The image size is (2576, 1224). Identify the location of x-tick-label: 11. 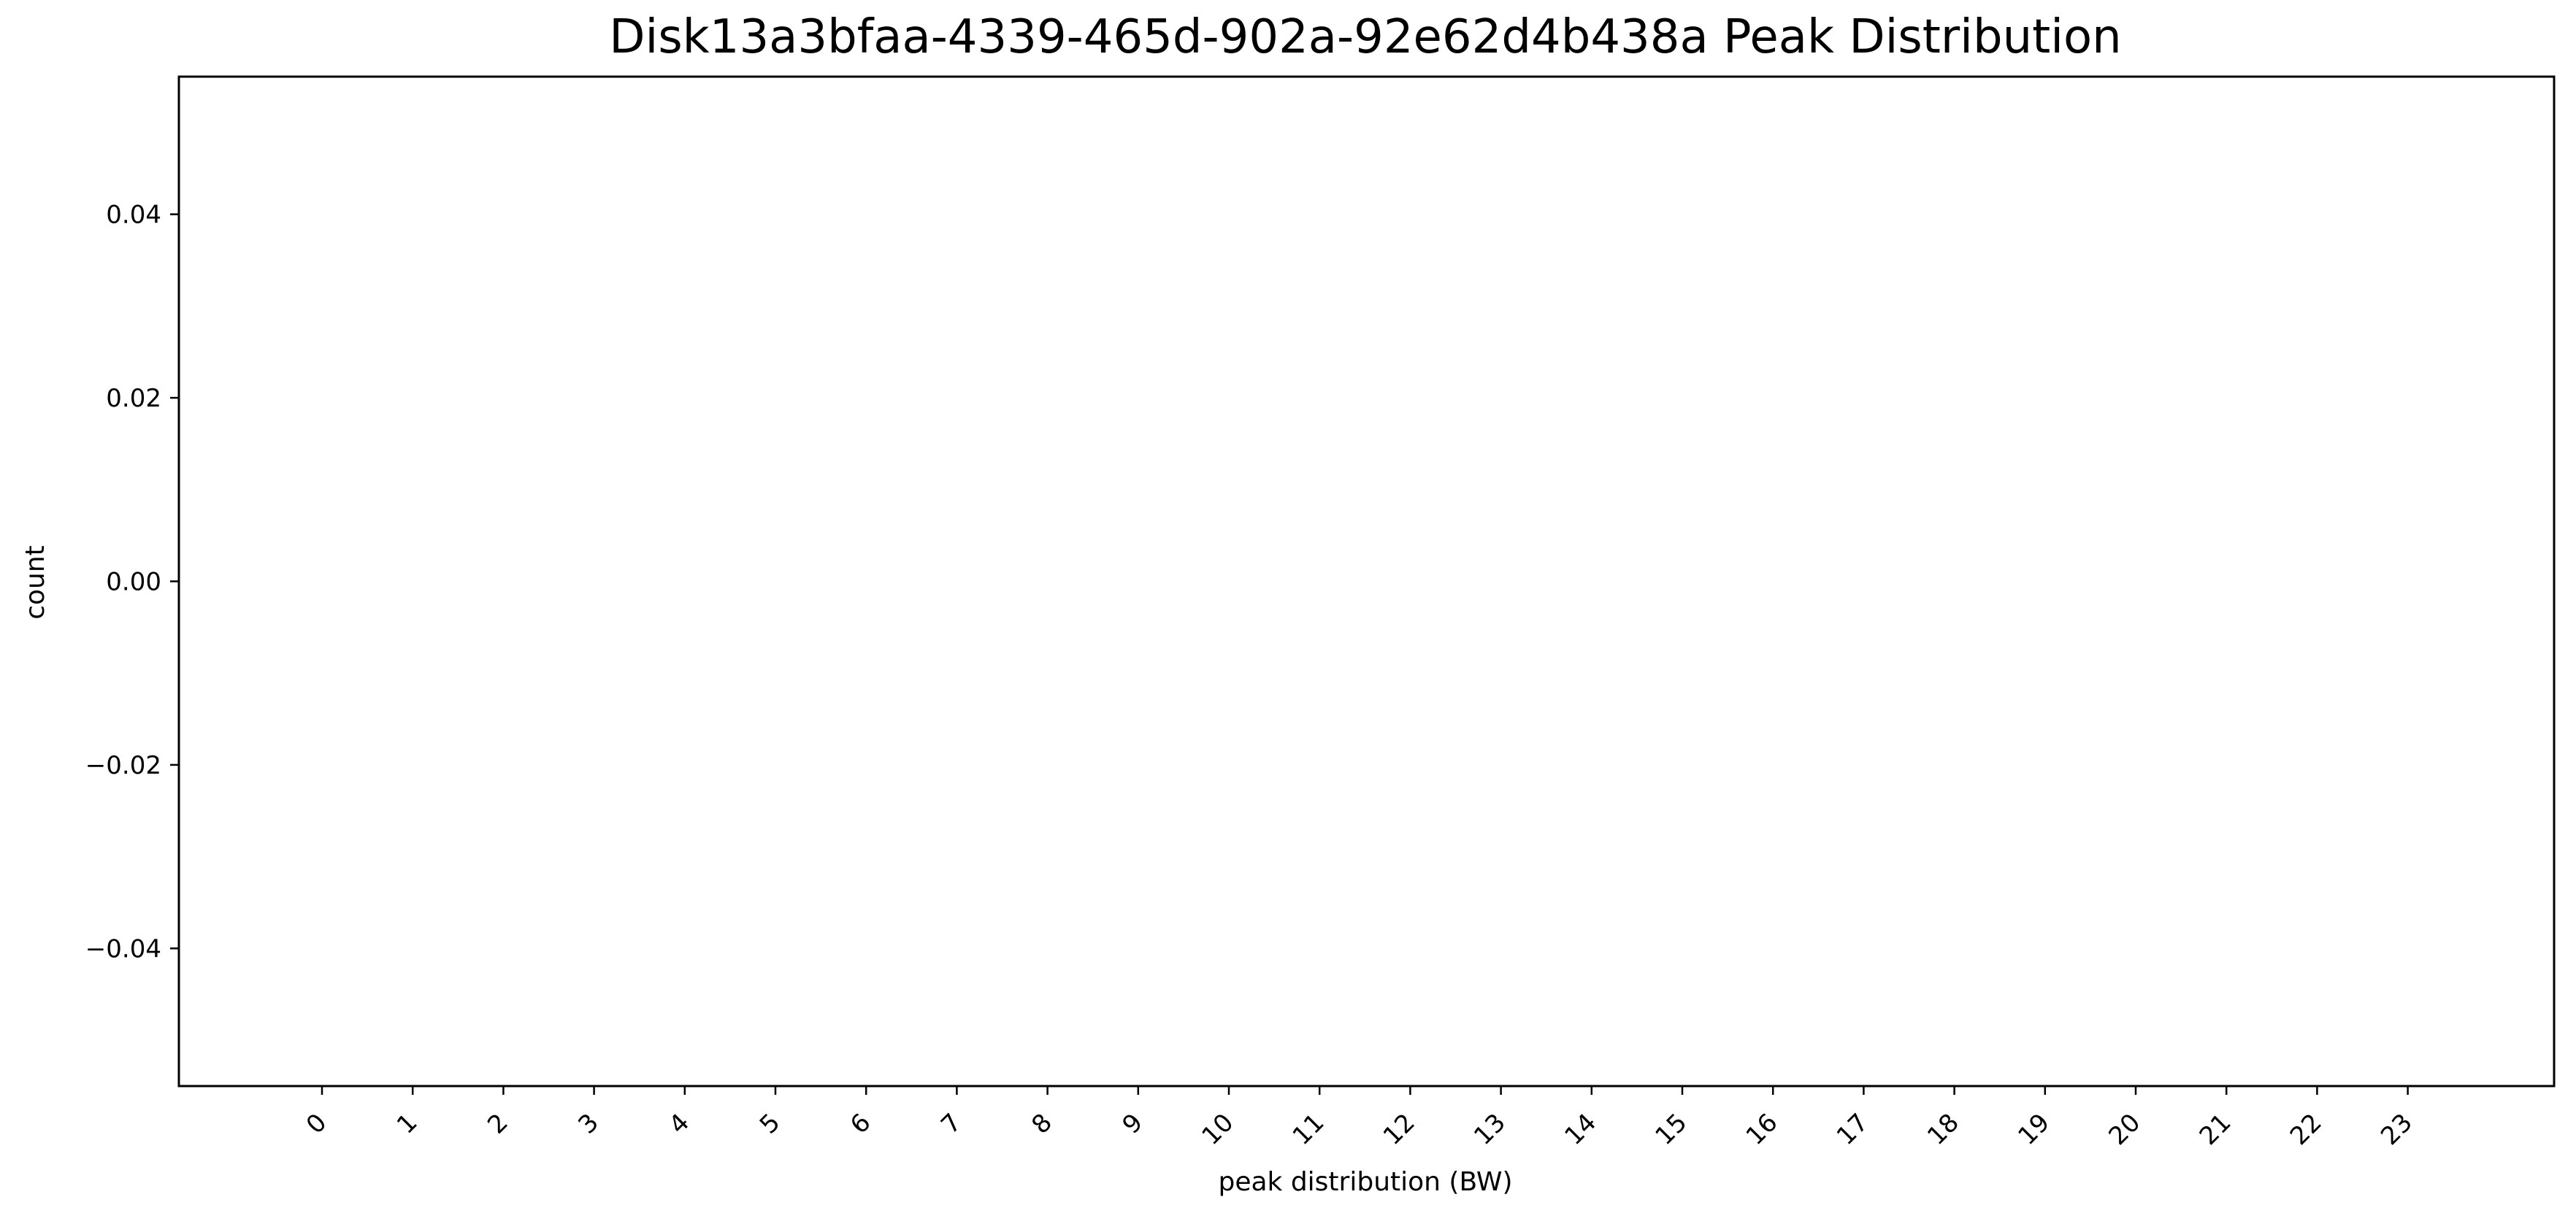
(1308, 1129).